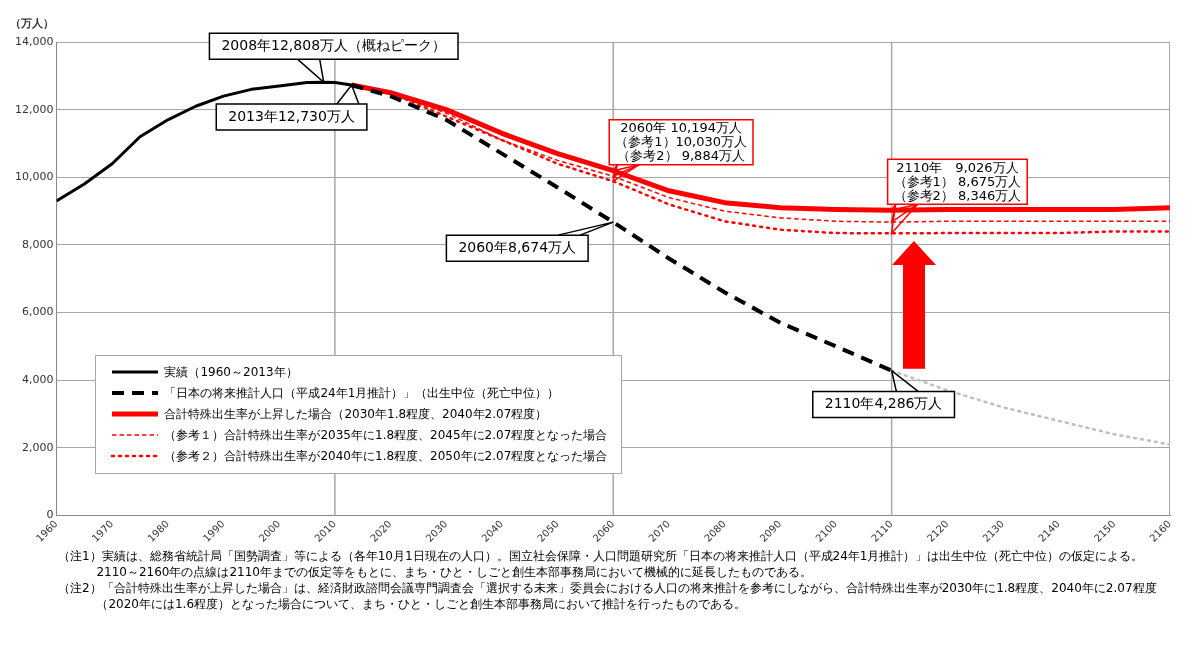 The width and height of the screenshot is (1192, 661). What do you see at coordinates (386, 435) in the screenshot?
I see `legend-label: （参考１）合計特殊出生率が2035年に1.8程度、2045年に2.07程度となった場合` at bounding box center [386, 435].